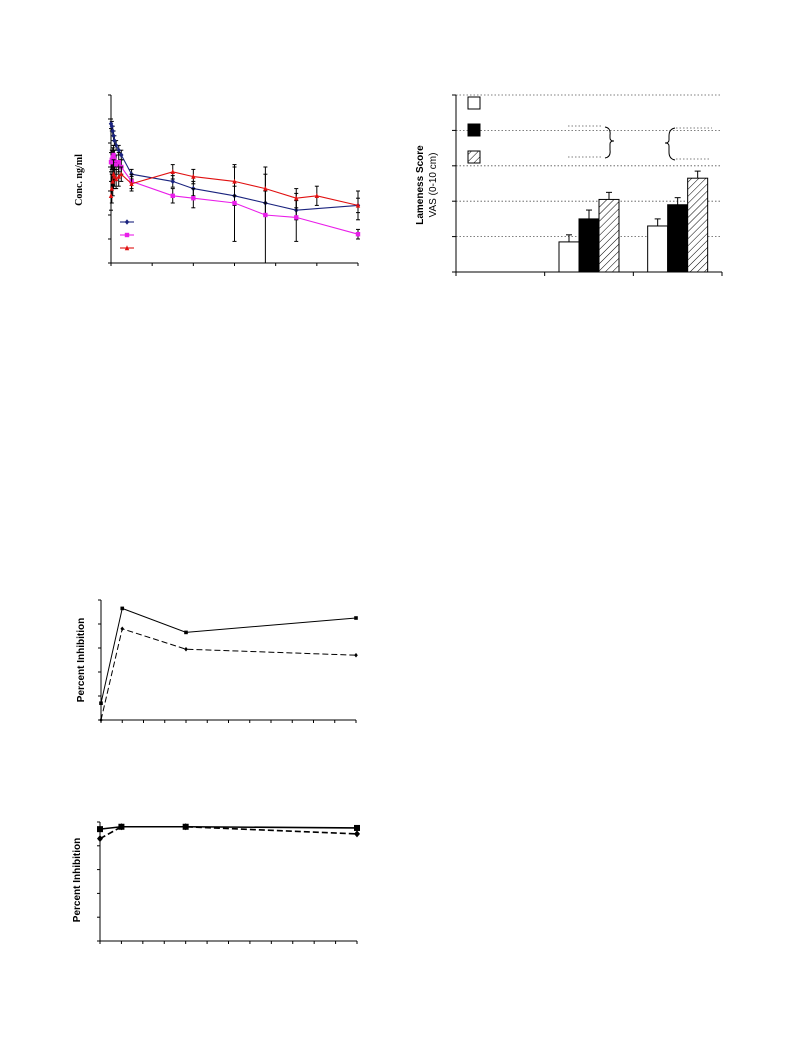 Image resolution: width=793 pixels, height=1059 pixels. What do you see at coordinates (79, 180) in the screenshot?
I see `pk-y-label: Conc. ng/ml` at bounding box center [79, 180].